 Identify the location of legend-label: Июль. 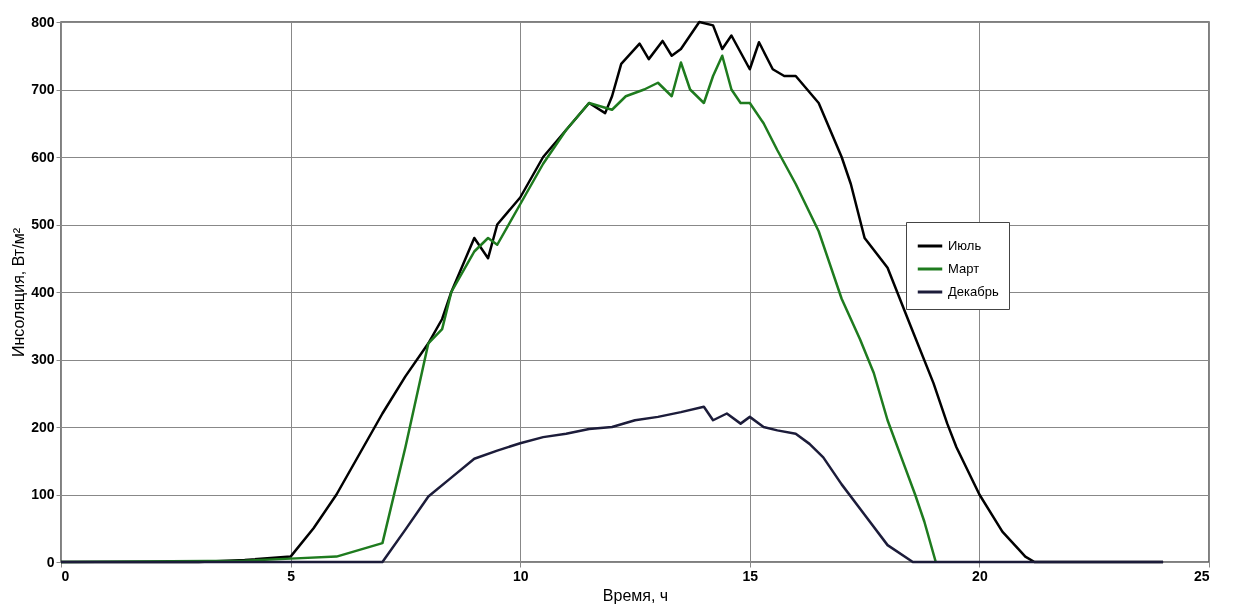
(965, 245).